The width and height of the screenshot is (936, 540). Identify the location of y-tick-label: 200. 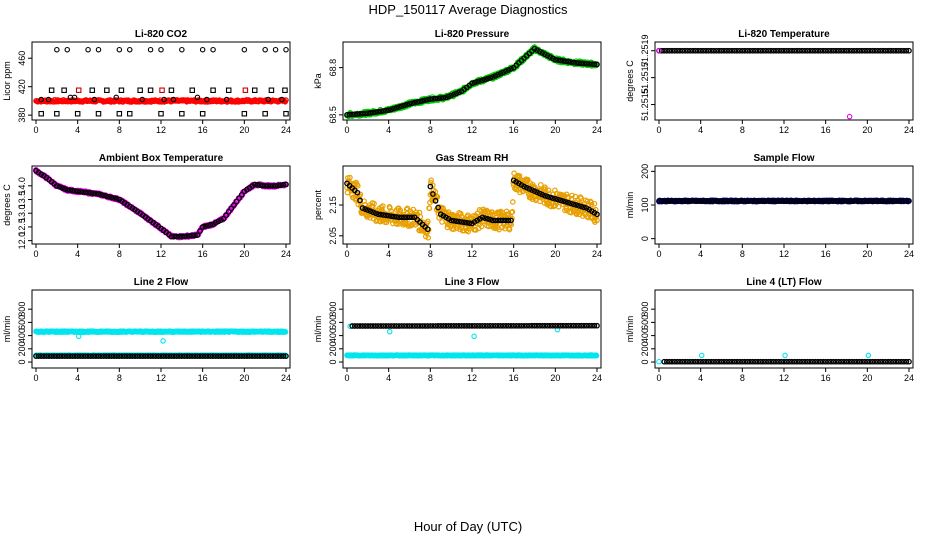
(645, 348).